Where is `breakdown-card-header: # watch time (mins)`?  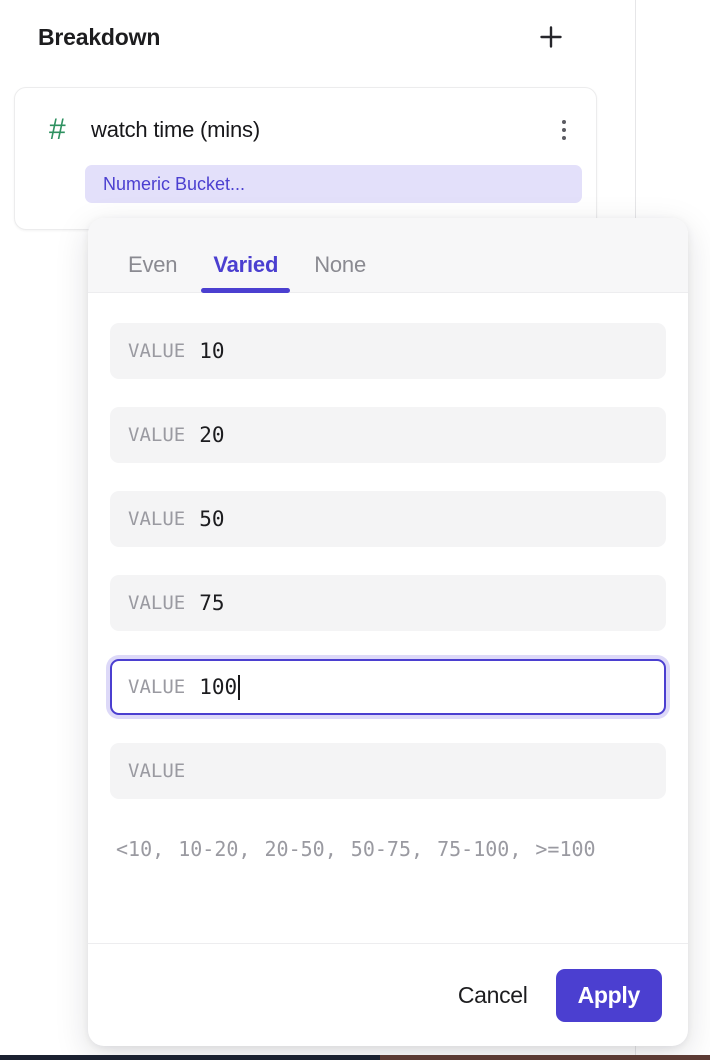
breakdown-card-header: # watch time (mins) is located at coordinates (306, 130).